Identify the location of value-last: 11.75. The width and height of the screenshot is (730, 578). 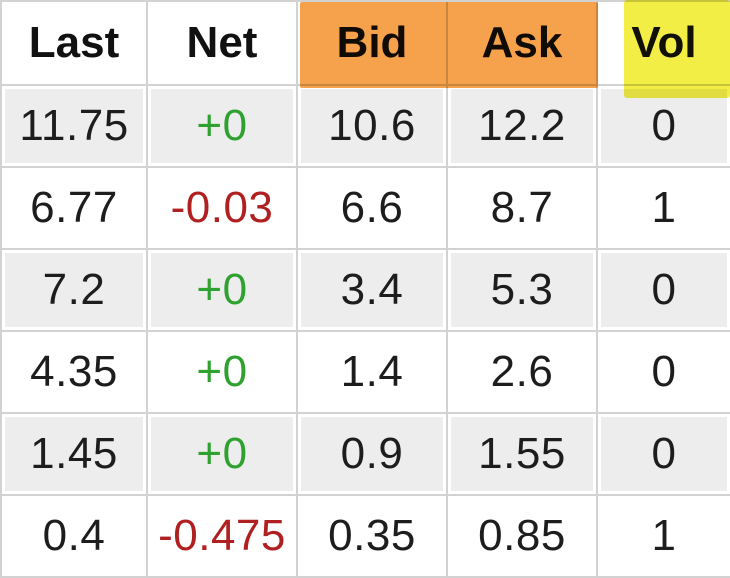
(74, 126).